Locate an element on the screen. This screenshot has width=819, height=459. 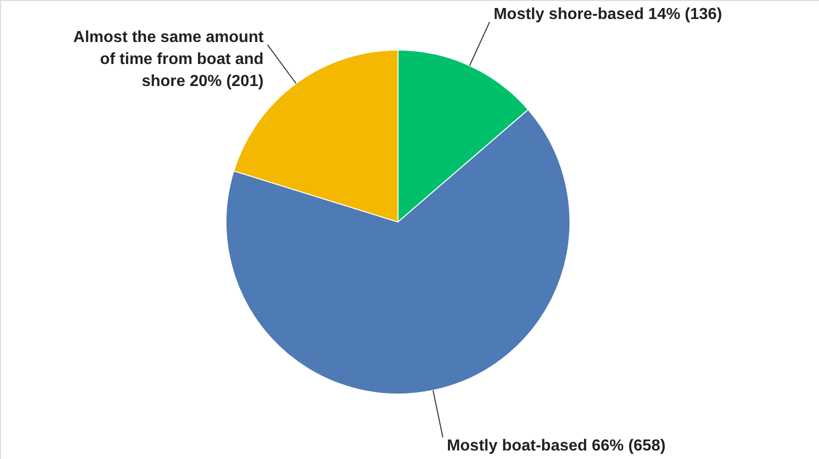
slice-label: Mostly shore-based 14% (136) is located at coordinates (608, 14).